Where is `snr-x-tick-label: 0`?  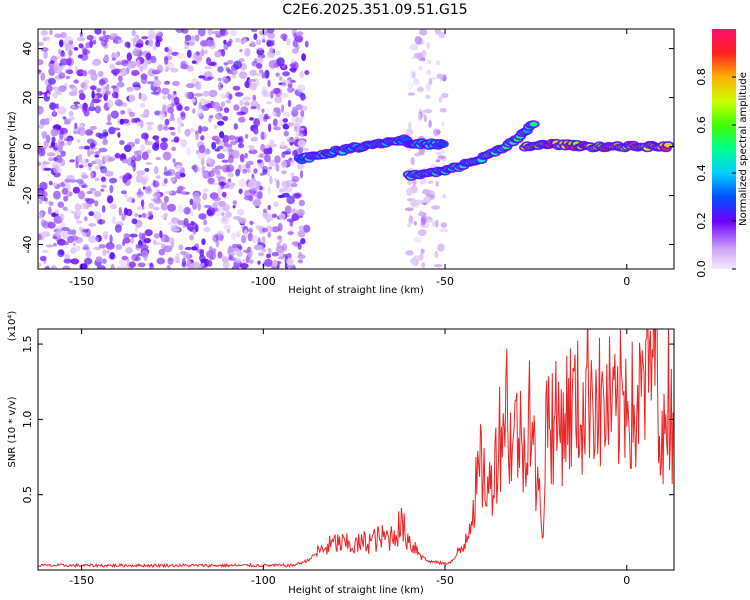 snr-x-tick-label: 0 is located at coordinates (626, 580).